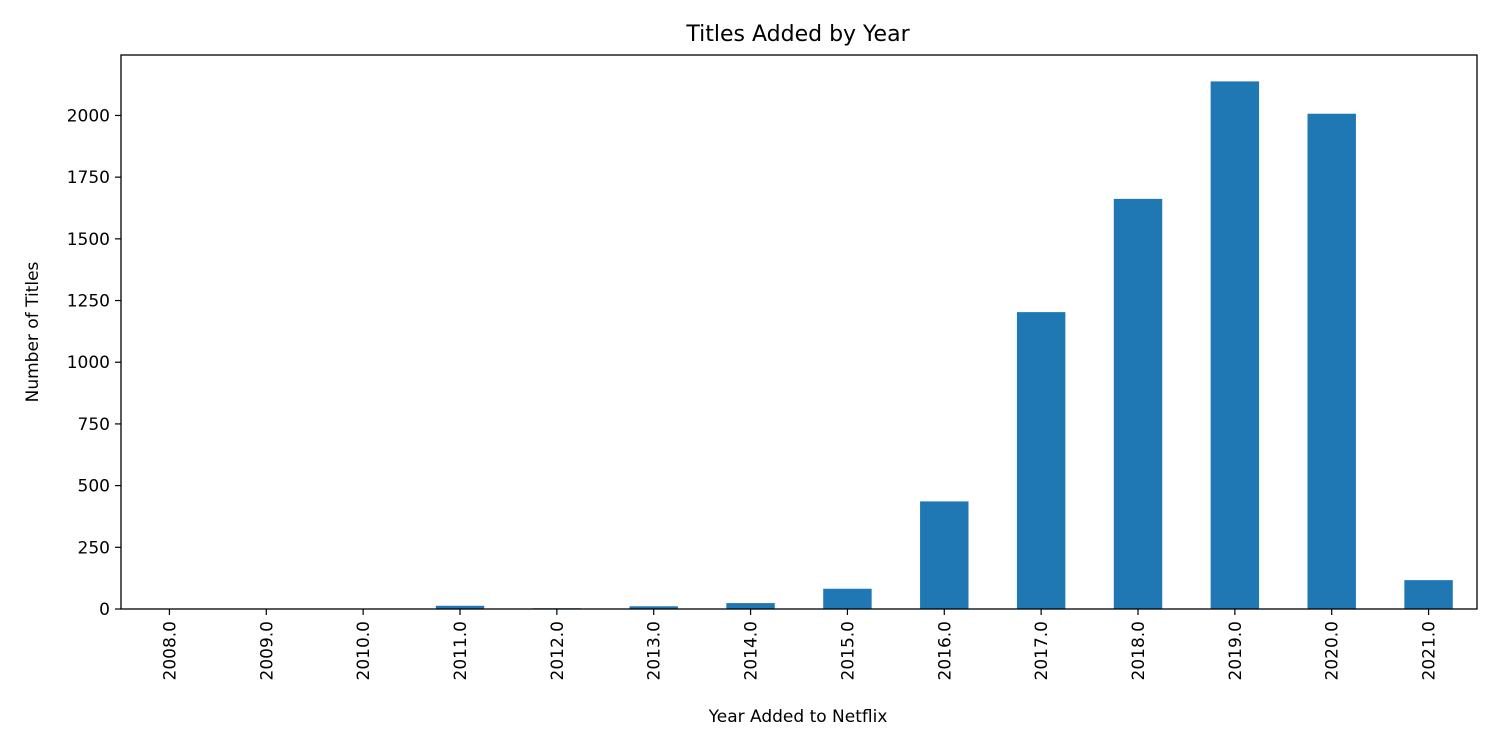  Describe the element at coordinates (848, 650) in the screenshot. I see `x-tick-label: 2015.0` at that location.